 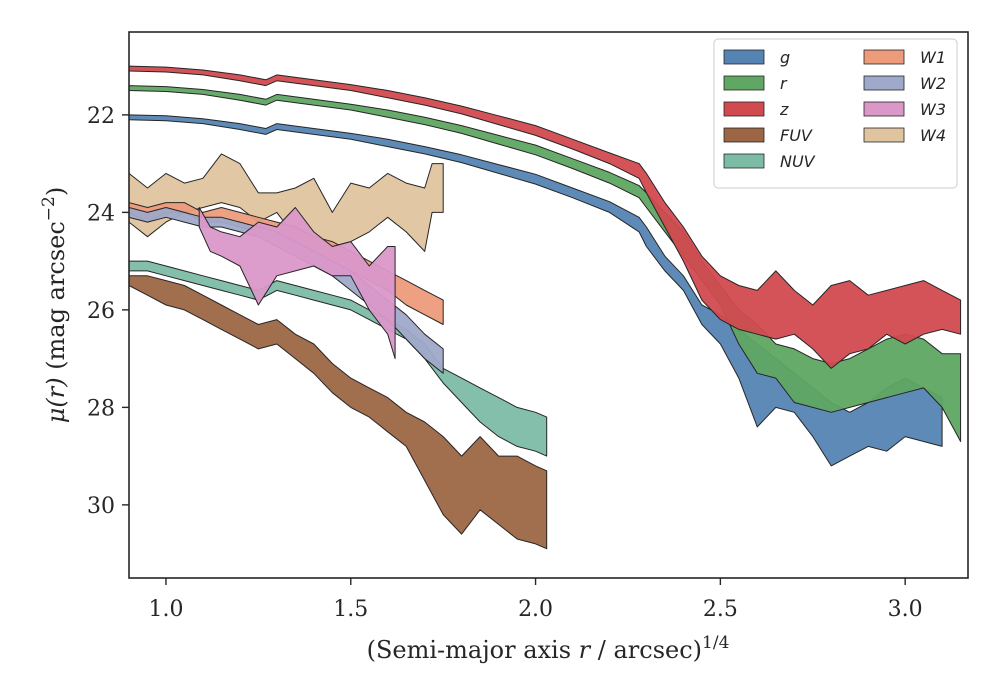 I want to click on band-w4, so click(x=286, y=210).